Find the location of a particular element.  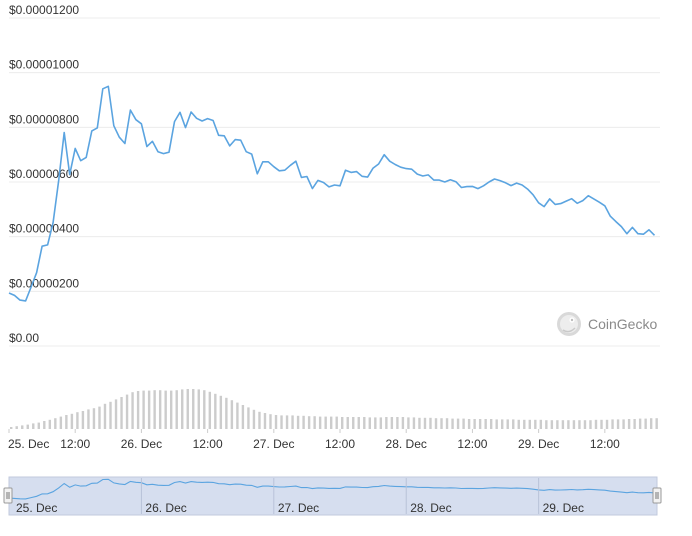

navigator-label: 25. Dec is located at coordinates (36, 508).